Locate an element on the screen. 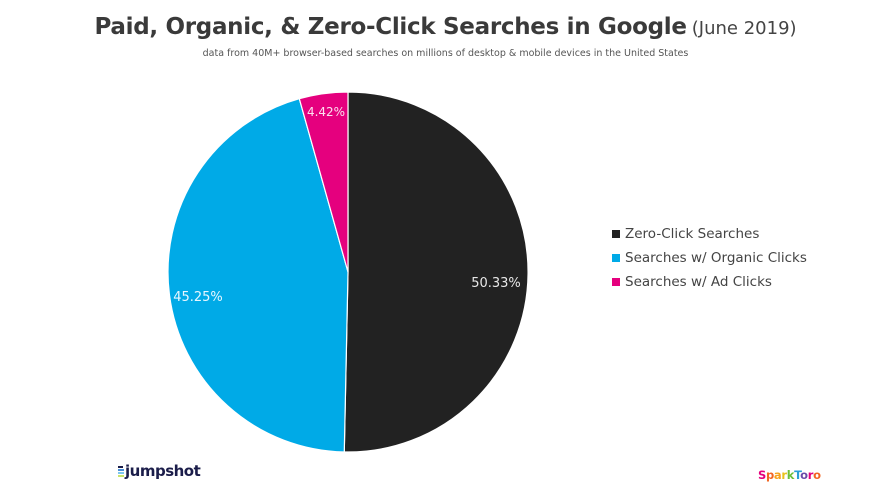 The width and height of the screenshot is (891, 504). slice-label-organic: 45.25% is located at coordinates (198, 297).